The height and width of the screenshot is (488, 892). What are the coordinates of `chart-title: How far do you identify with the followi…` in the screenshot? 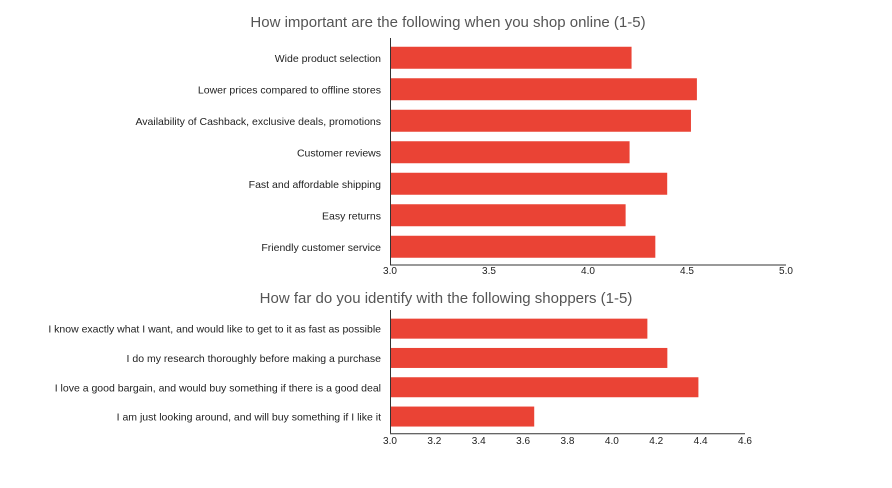 It's located at (446, 298).